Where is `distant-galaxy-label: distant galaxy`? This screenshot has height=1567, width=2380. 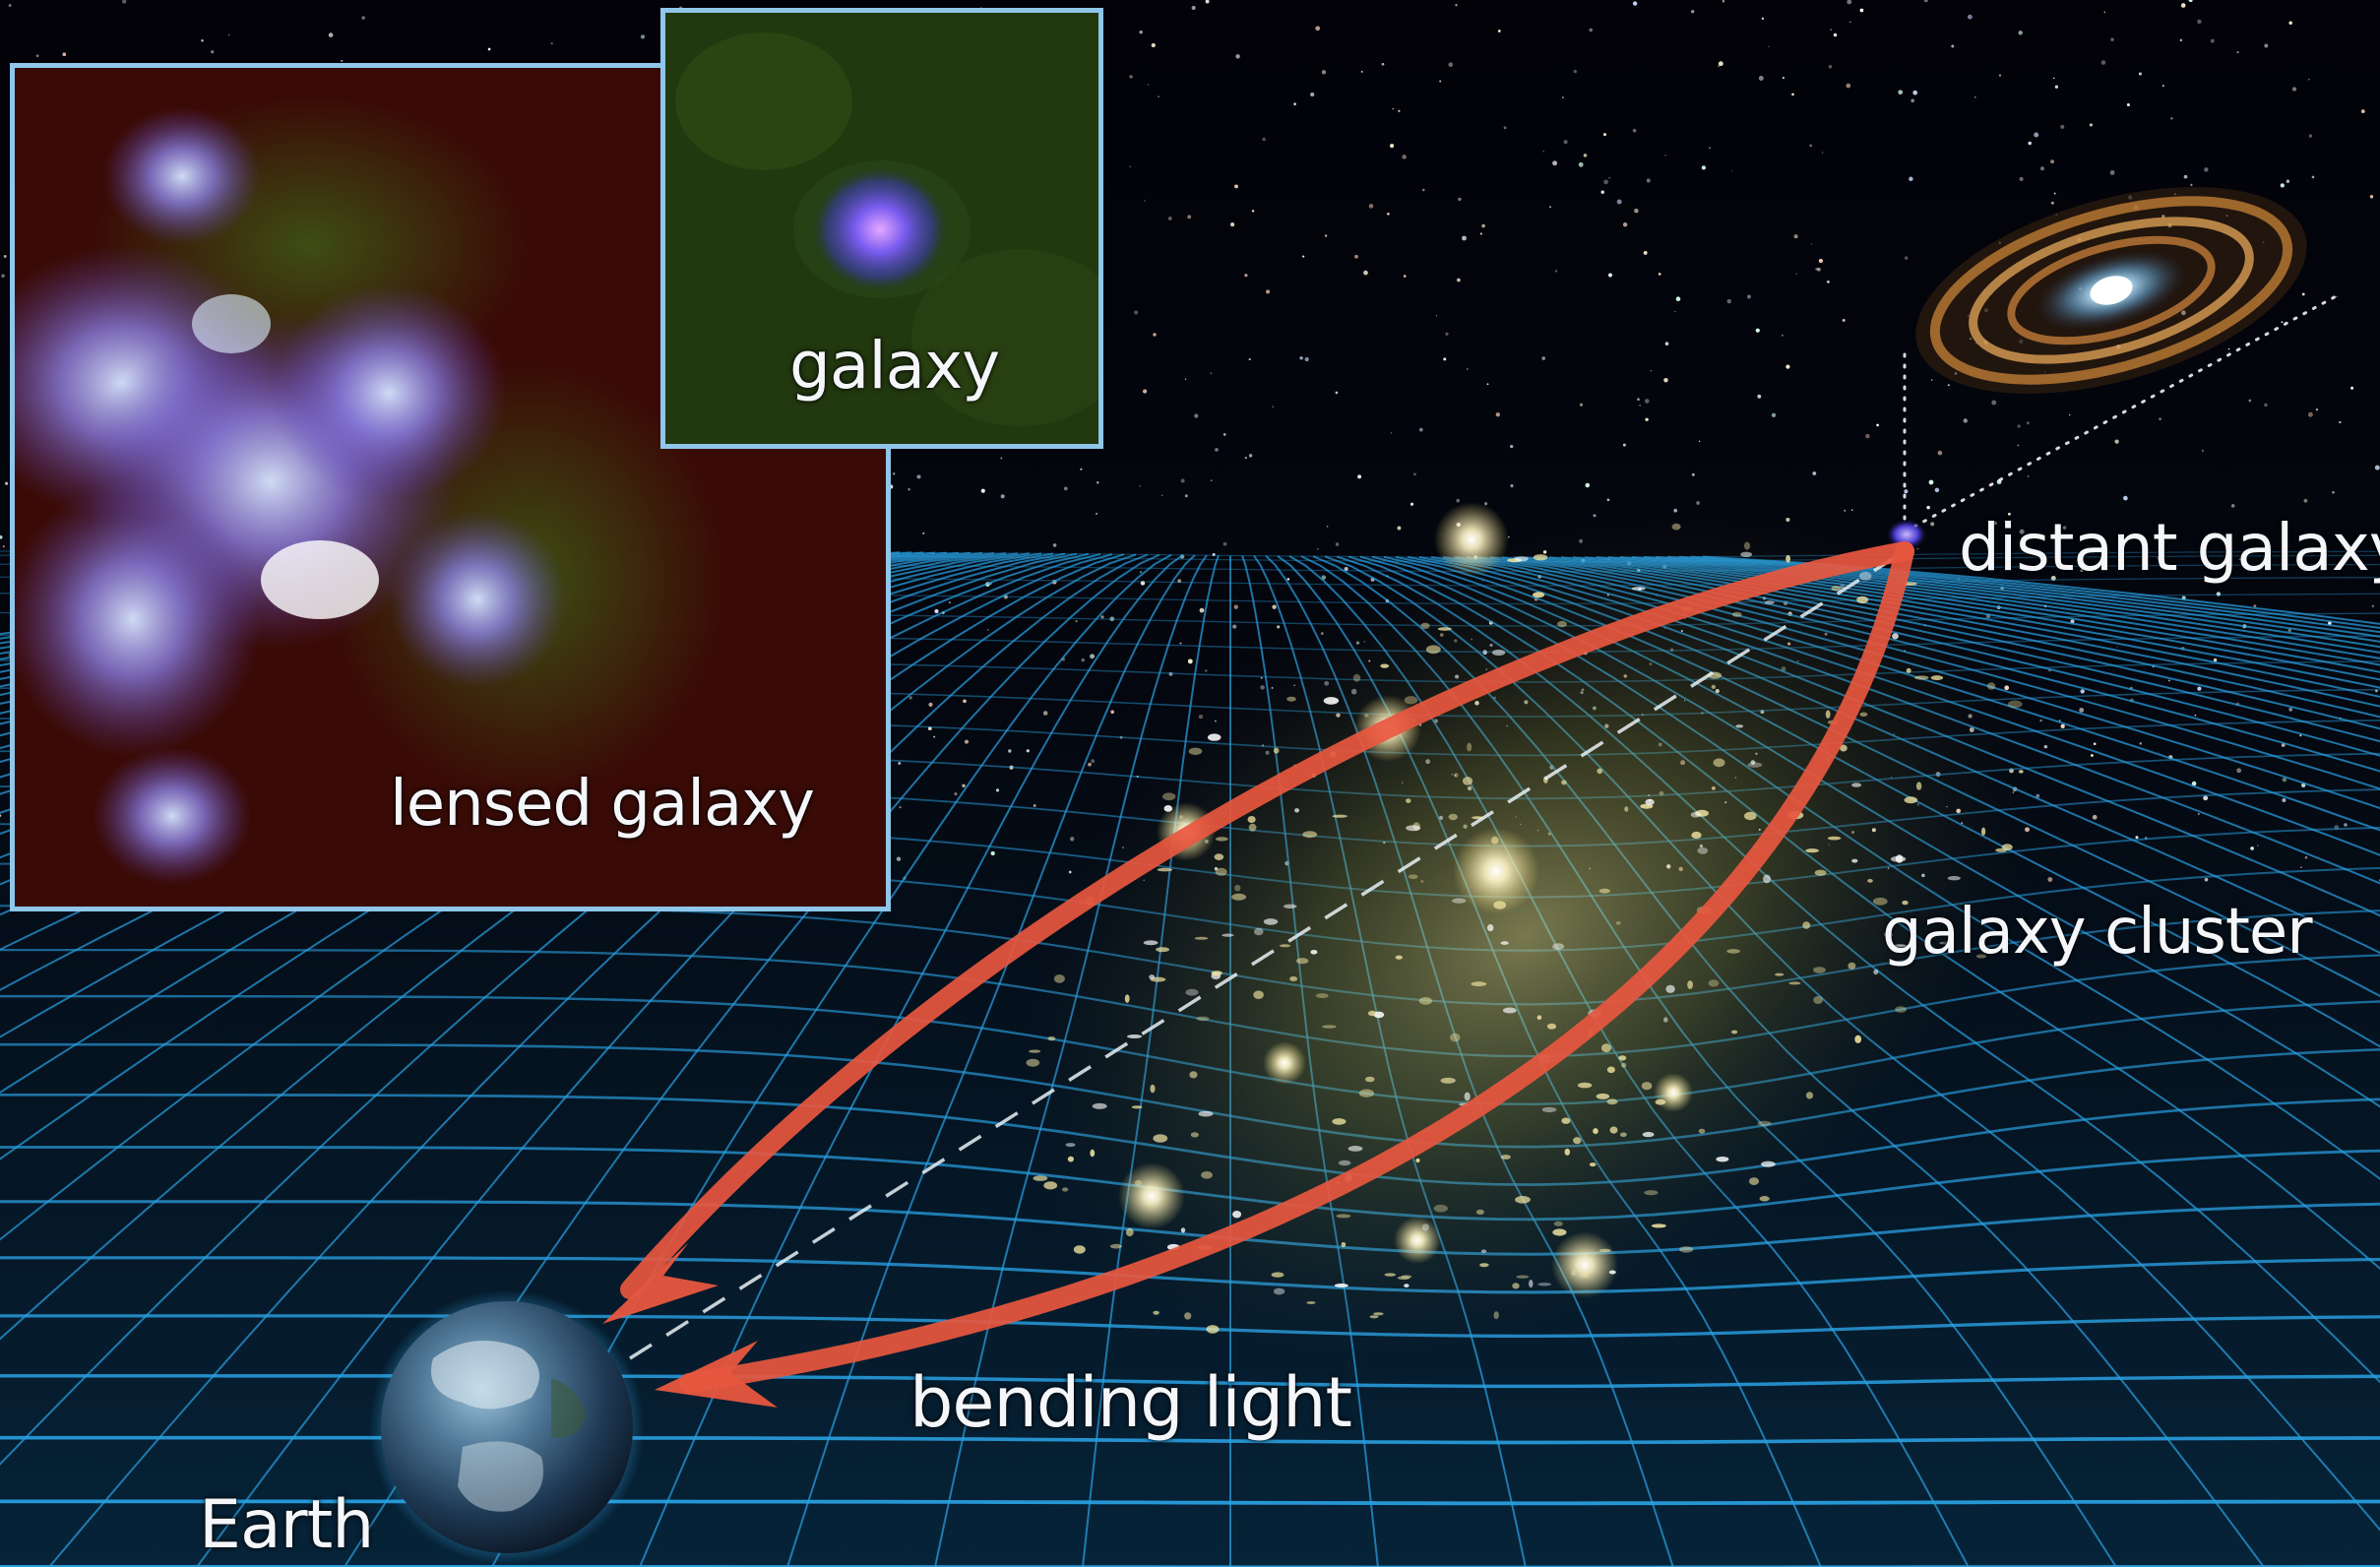
distant-galaxy-label: distant galaxy is located at coordinates (2169, 548).